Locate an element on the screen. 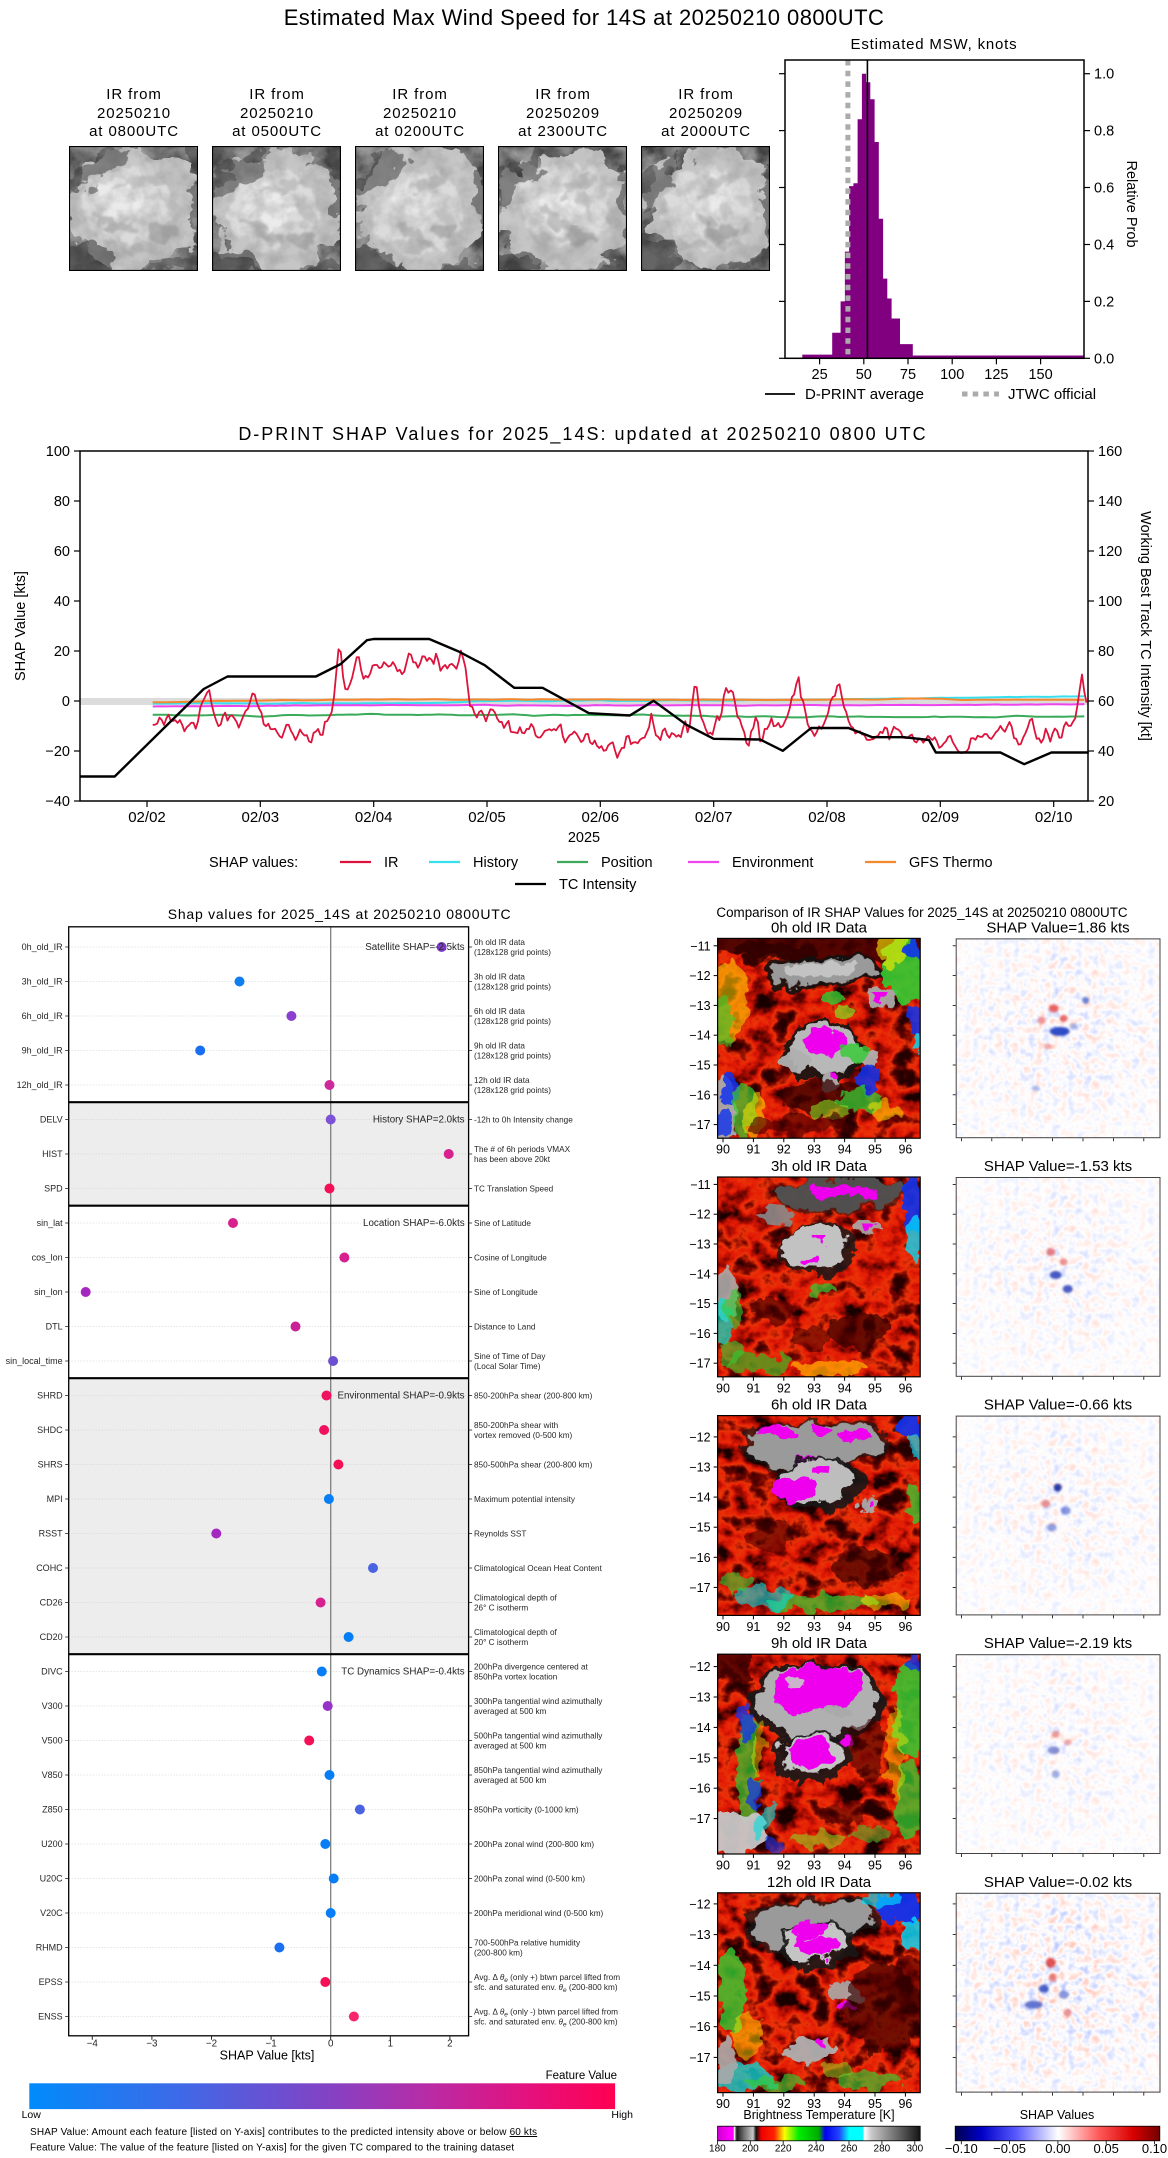 The height and width of the screenshot is (2158, 1168). svg-text: sin_lat is located at coordinates (50, 1223).